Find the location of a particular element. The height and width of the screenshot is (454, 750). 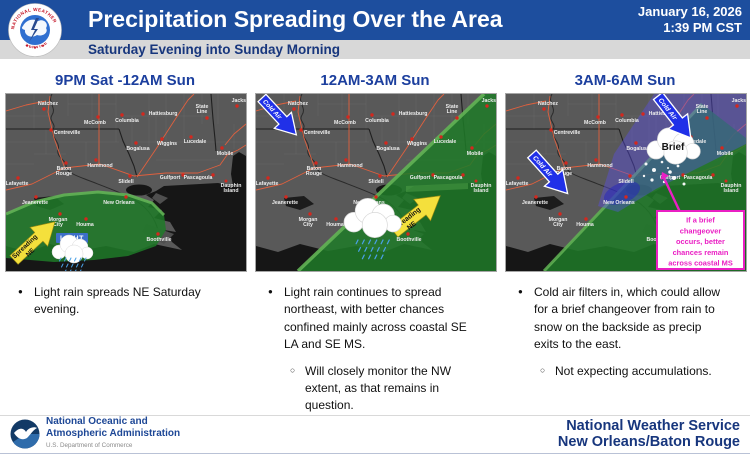

brief-label: Brief is located at coordinates (673, 147).